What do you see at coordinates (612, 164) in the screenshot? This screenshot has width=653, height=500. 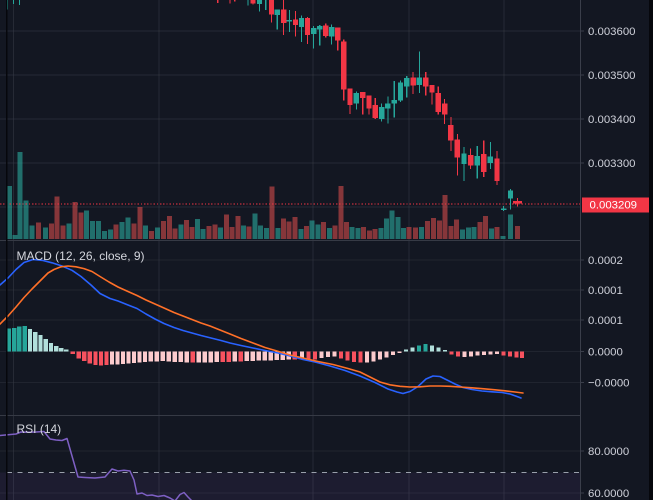 I see `svg-text: 0.003300` at bounding box center [612, 164].